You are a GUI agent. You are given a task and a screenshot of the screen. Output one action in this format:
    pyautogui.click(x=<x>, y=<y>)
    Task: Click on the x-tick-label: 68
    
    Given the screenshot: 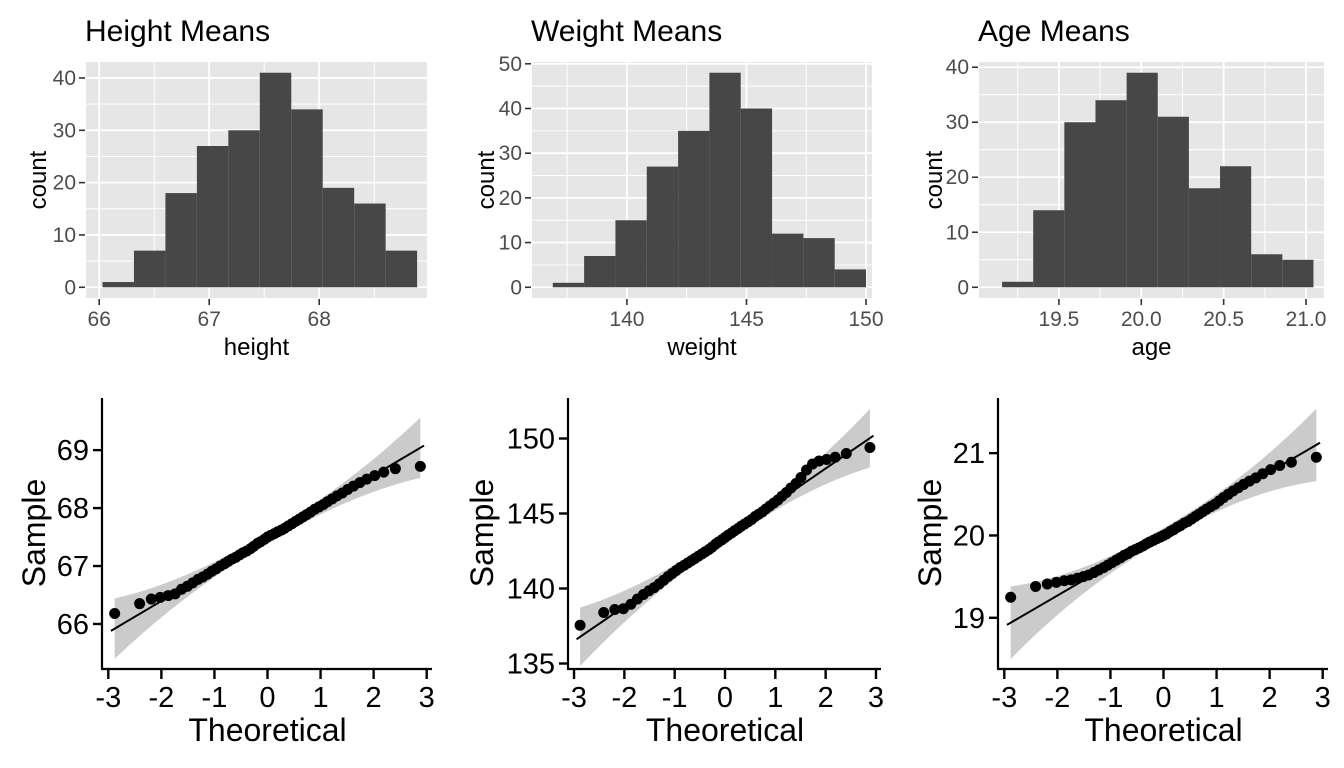 What is the action you would take?
    pyautogui.click(x=319, y=319)
    